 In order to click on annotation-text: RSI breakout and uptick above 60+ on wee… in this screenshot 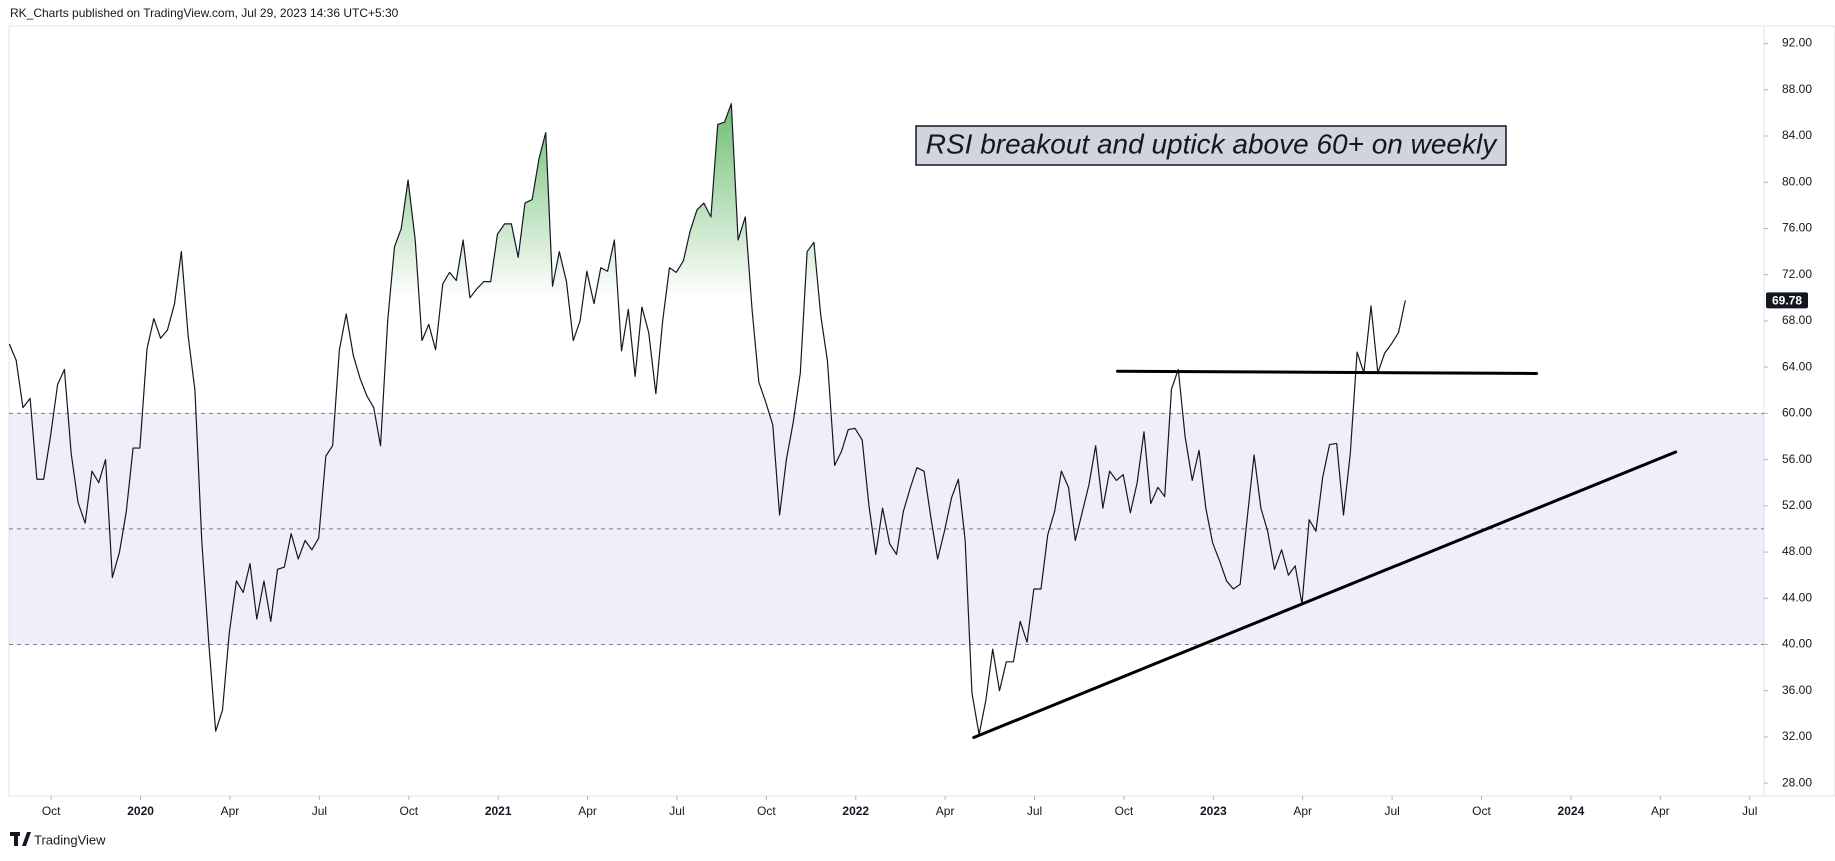, I will do `click(1212, 143)`.